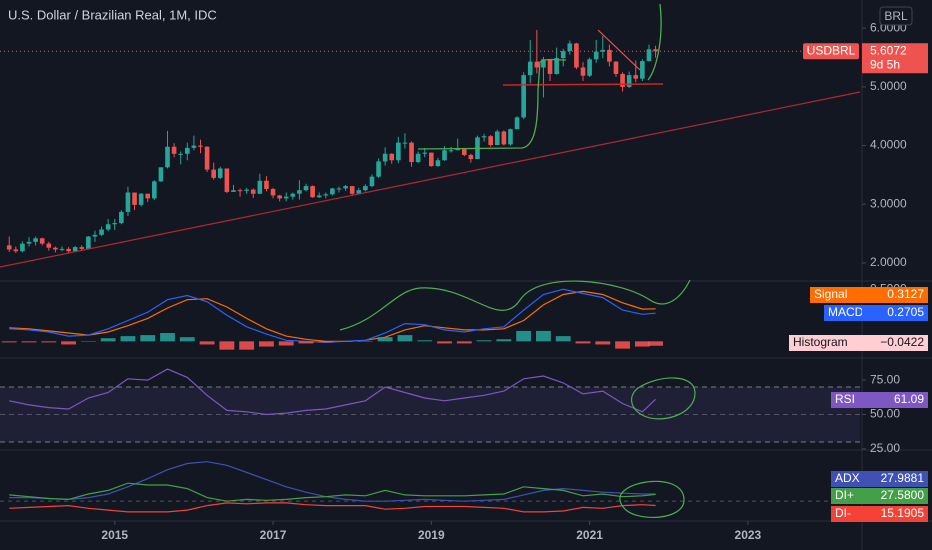 The width and height of the screenshot is (932, 550). What do you see at coordinates (888, 86) in the screenshot?
I see `y-tick-label: 5.0000` at bounding box center [888, 86].